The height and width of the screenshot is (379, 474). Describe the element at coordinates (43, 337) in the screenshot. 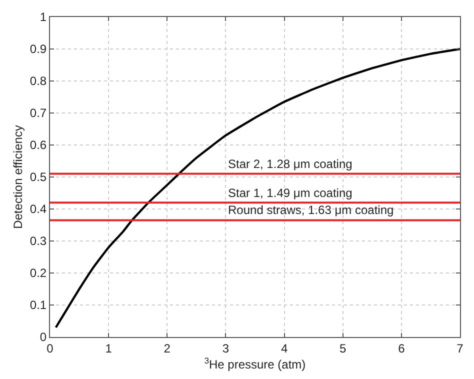

I see `y-tick-label: 0` at that location.